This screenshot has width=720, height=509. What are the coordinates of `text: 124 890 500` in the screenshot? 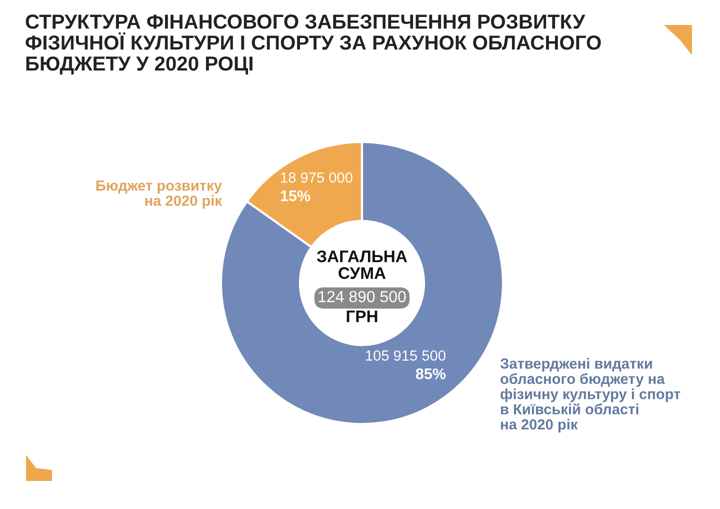 It's located at (362, 296).